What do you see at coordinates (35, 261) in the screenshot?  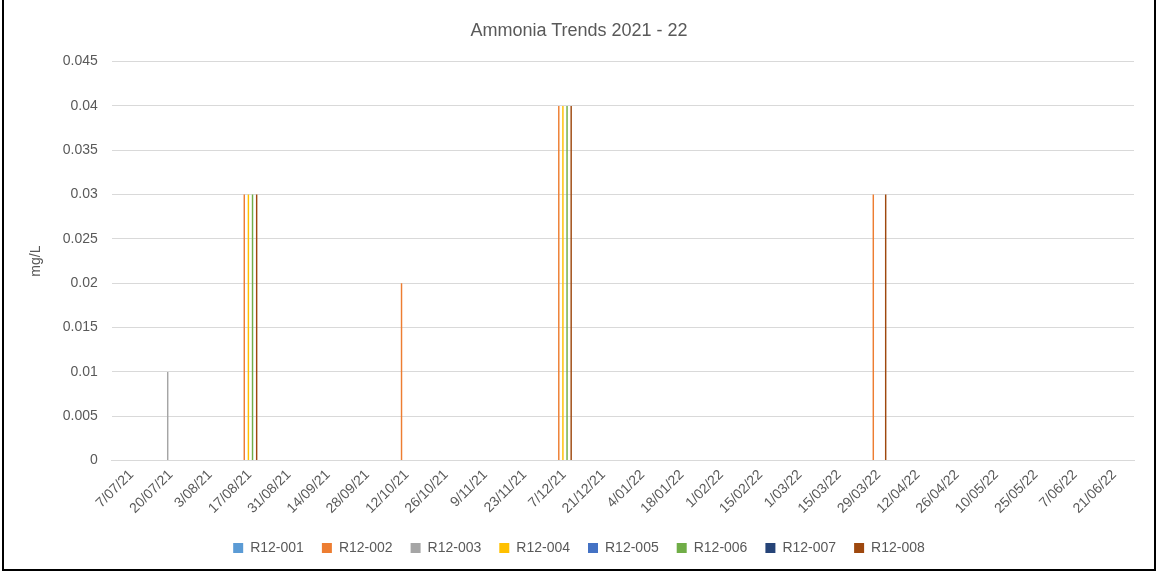 I see `y-axis-title: mg/L` at bounding box center [35, 261].